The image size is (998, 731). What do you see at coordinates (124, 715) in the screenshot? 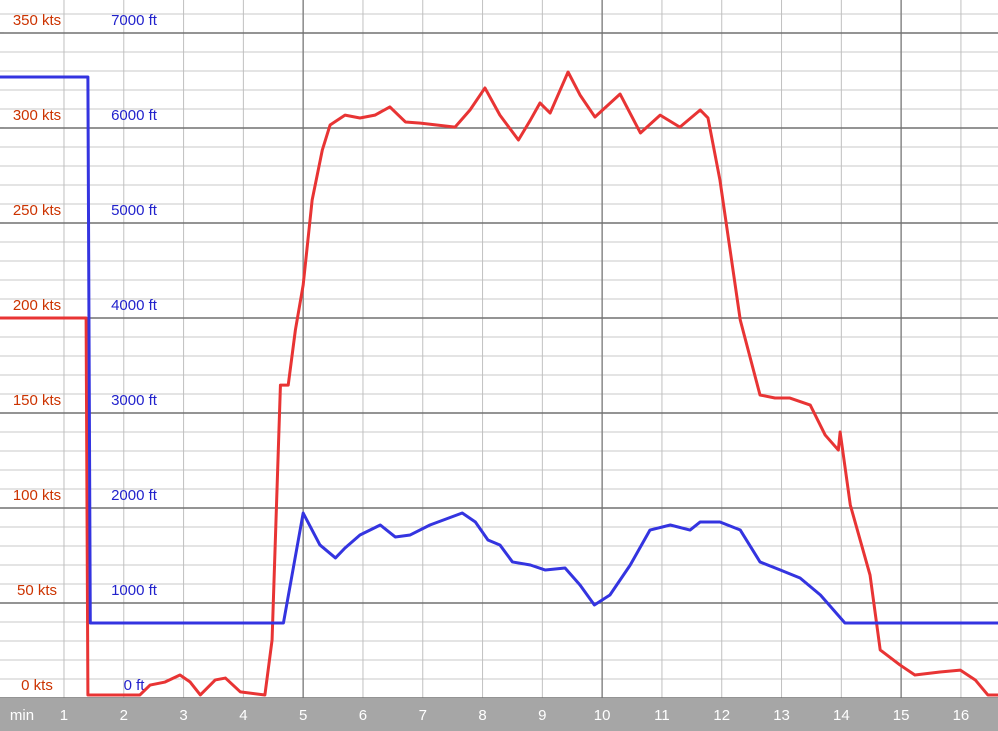
I see `x-tick-label: 2` at bounding box center [124, 715].